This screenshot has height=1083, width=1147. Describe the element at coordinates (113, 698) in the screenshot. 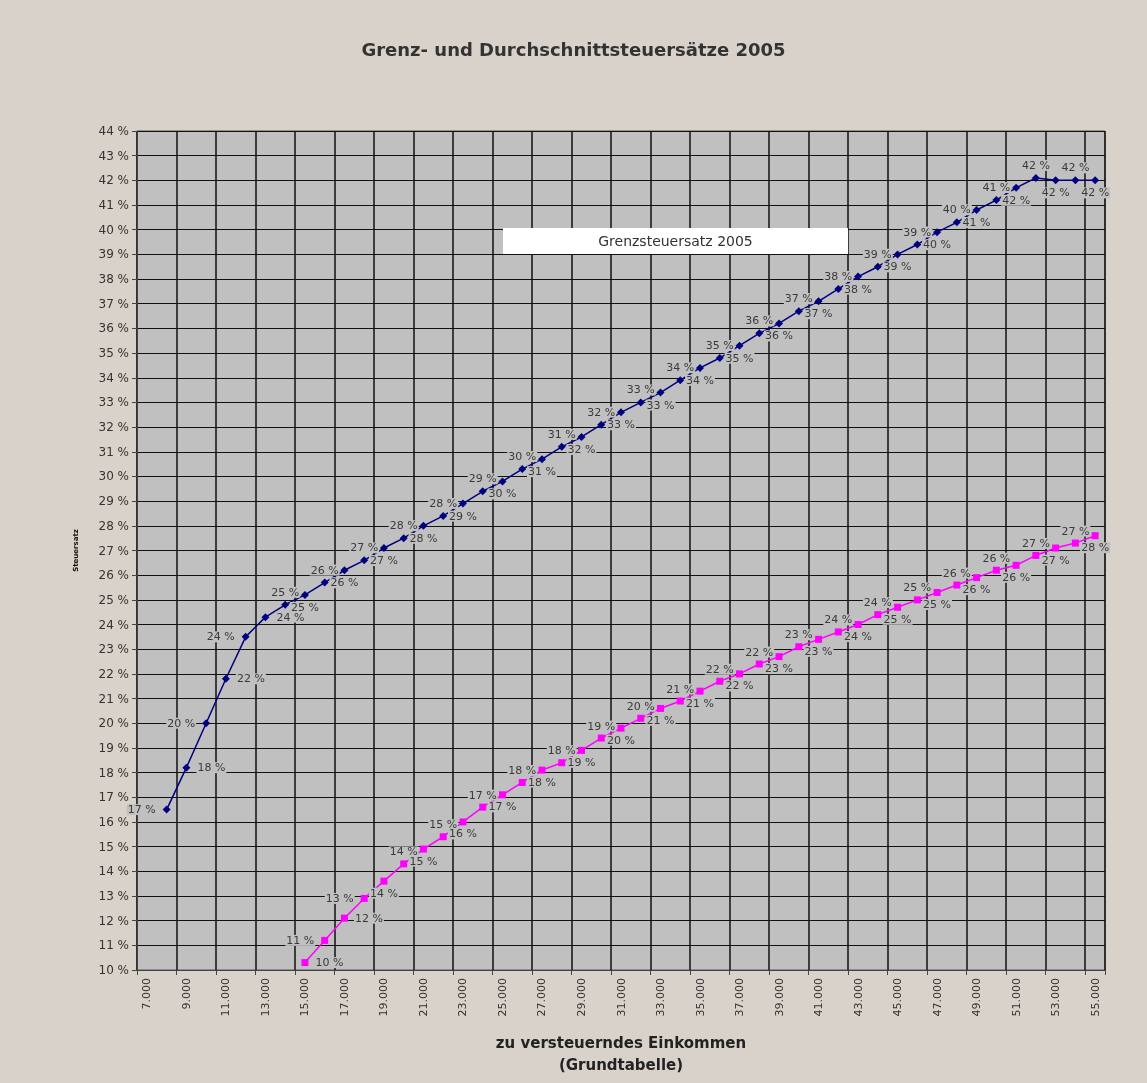

I see `y-tick-label: 21 %` at that location.